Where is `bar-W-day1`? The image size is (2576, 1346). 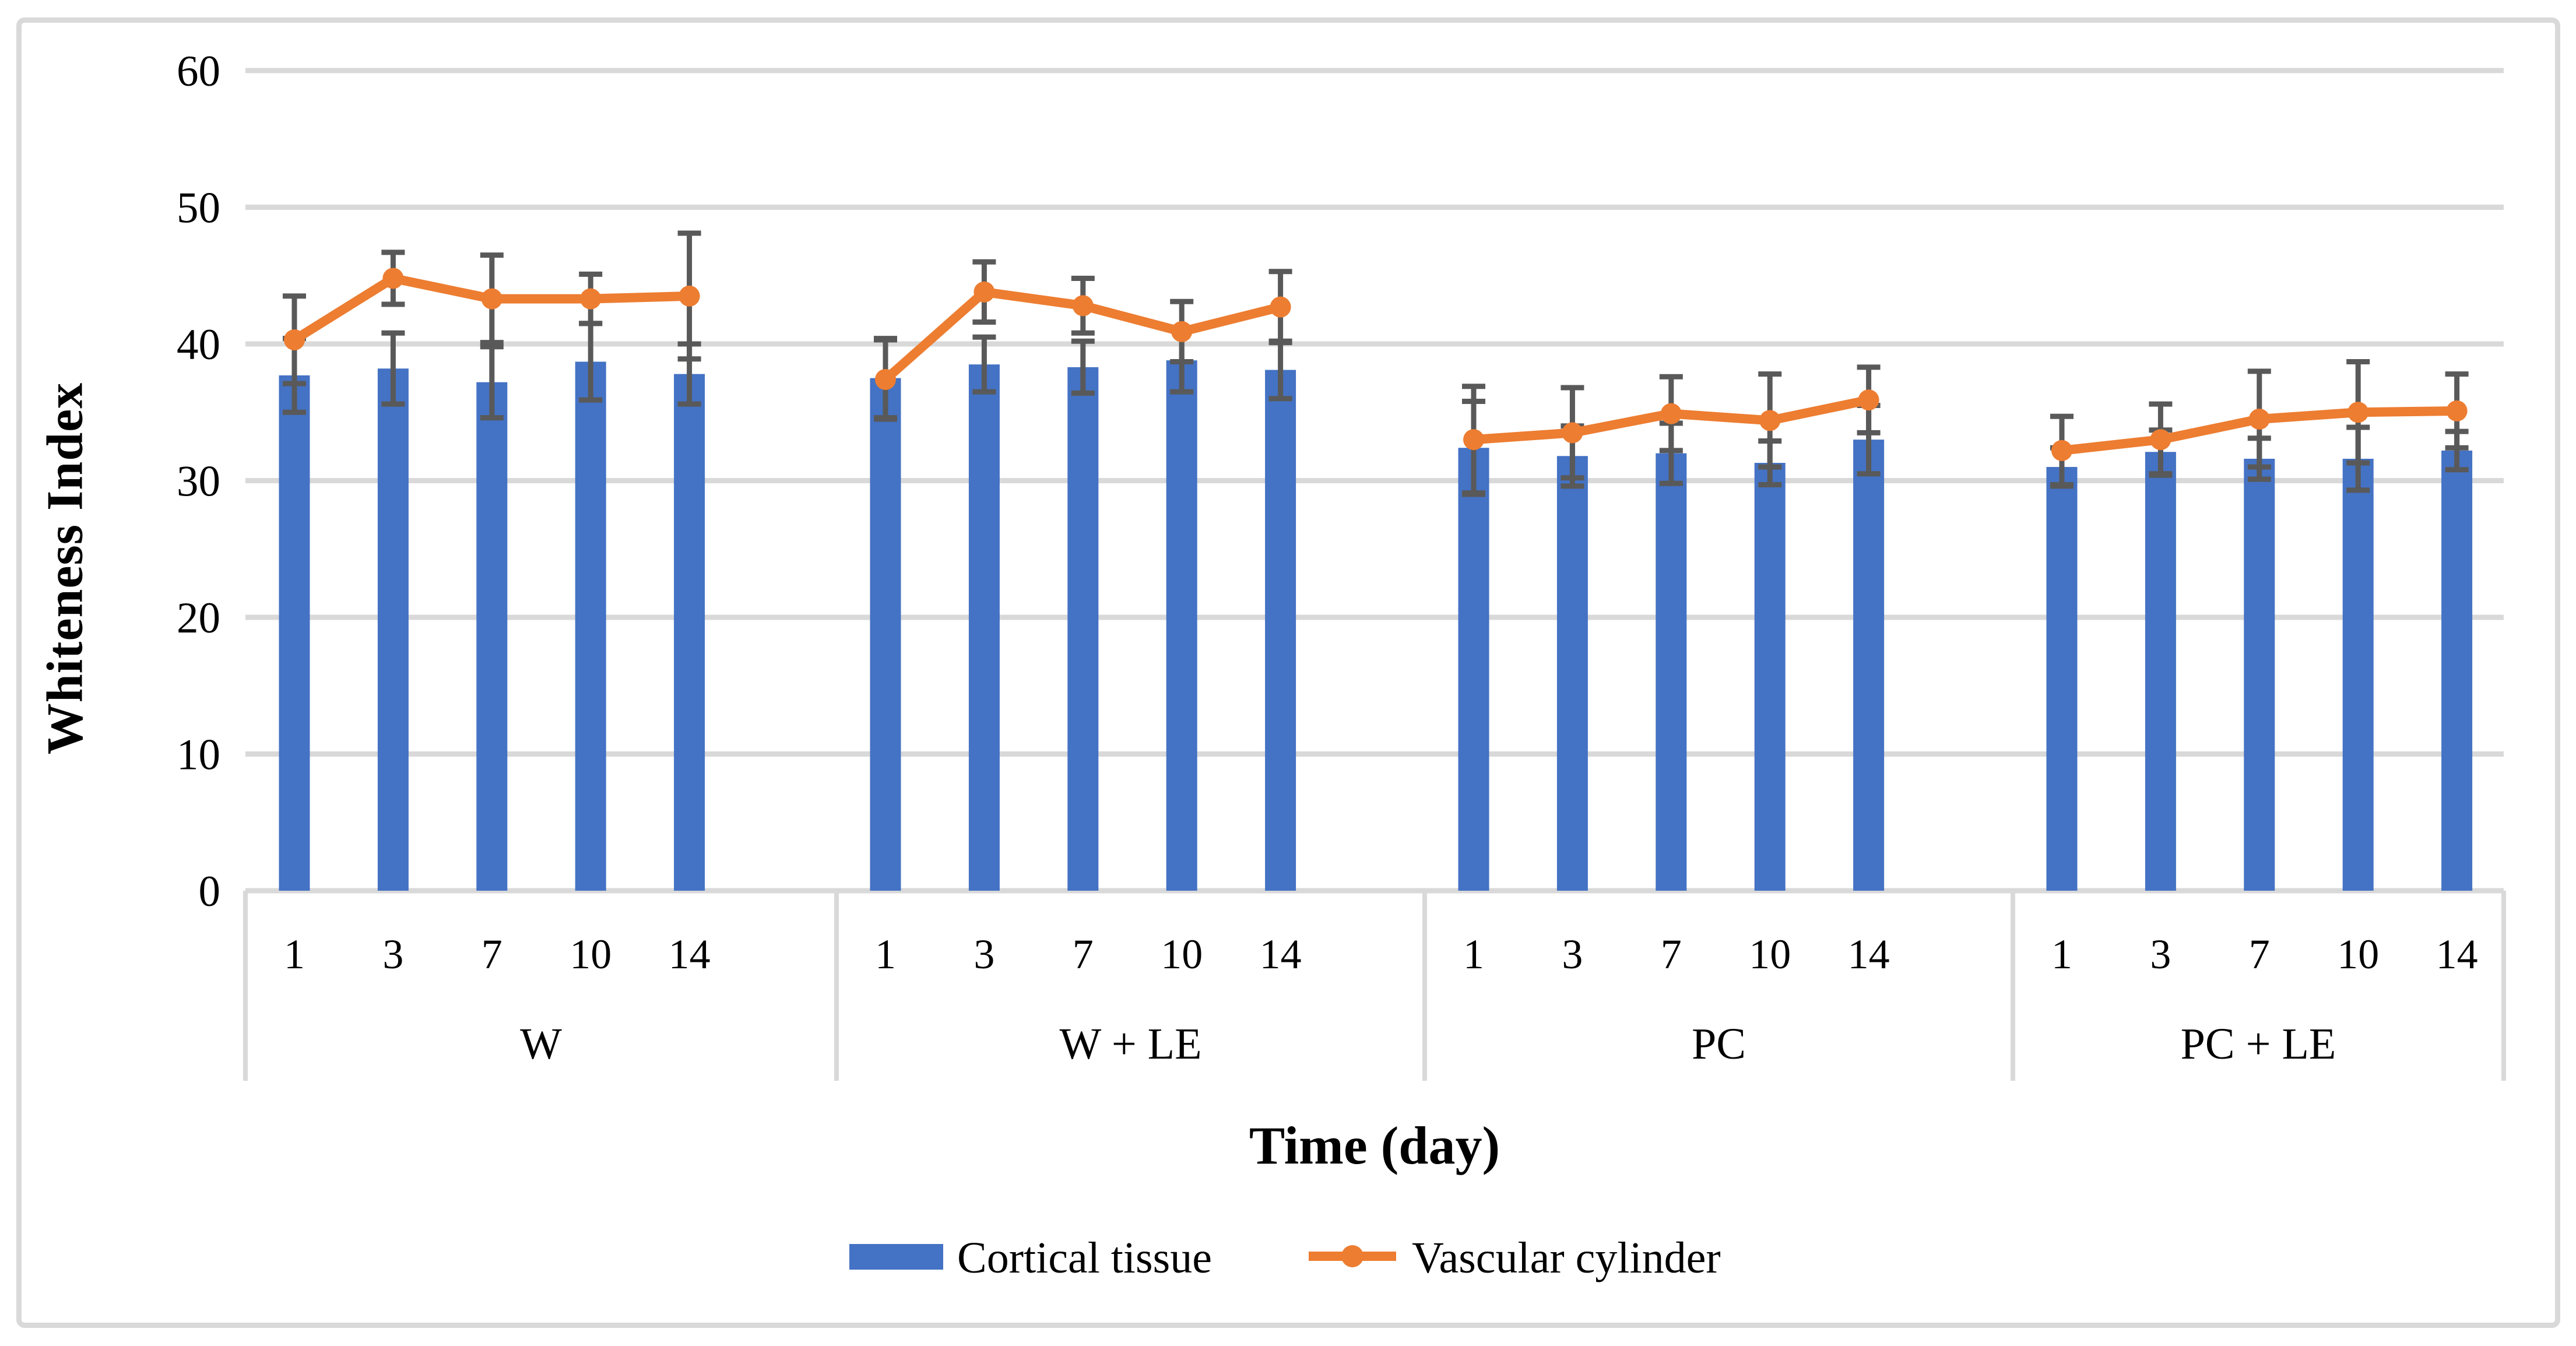
bar-W-day1 is located at coordinates (294, 633).